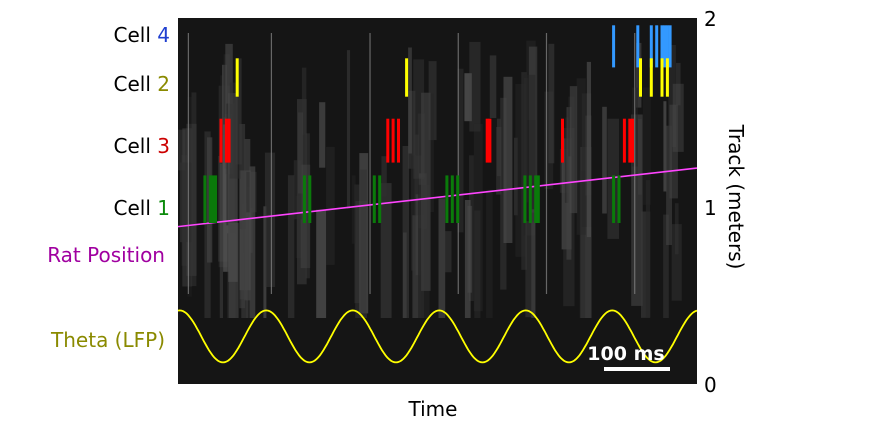 This screenshot has width=881, height=430. What do you see at coordinates (437, 336) in the screenshot?
I see `theta-lfp-trace` at bounding box center [437, 336].